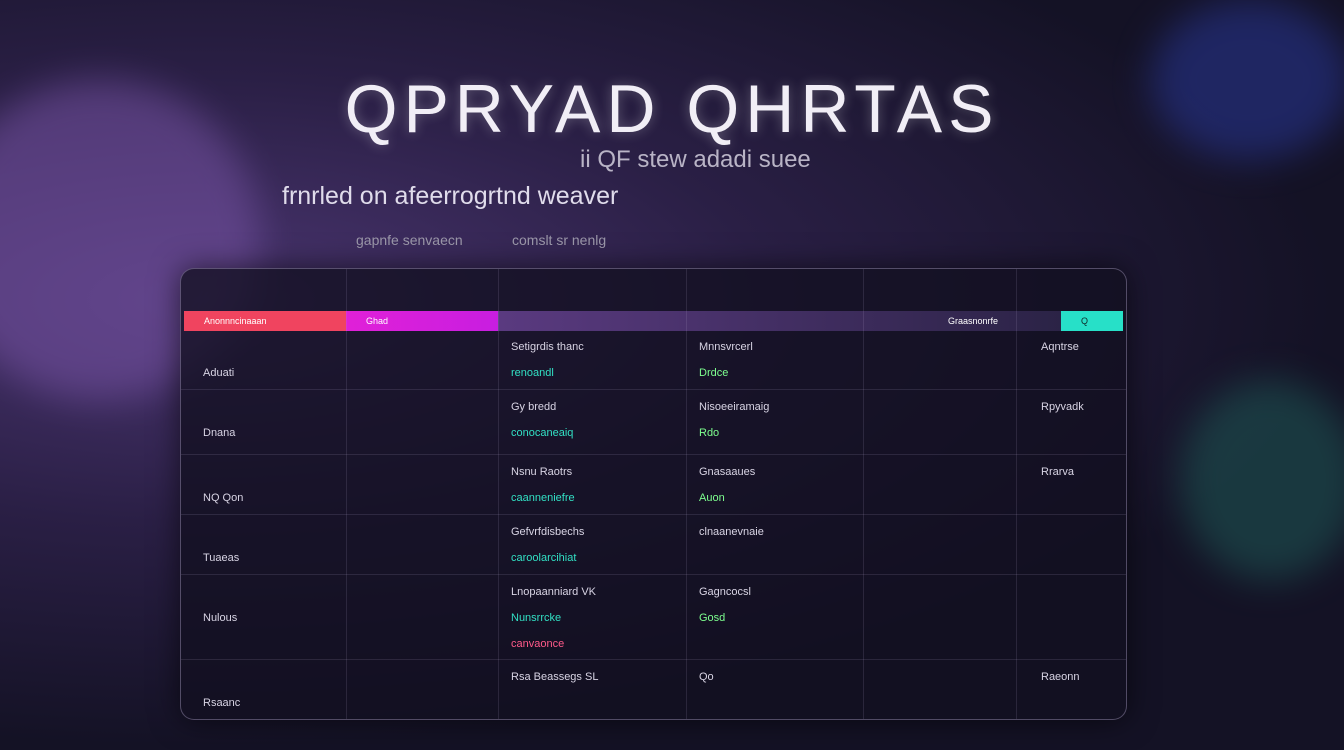 This screenshot has width=1344, height=750. Describe the element at coordinates (409, 240) in the screenshot. I see `toolbar-item: gapnfe senvaecn` at that location.